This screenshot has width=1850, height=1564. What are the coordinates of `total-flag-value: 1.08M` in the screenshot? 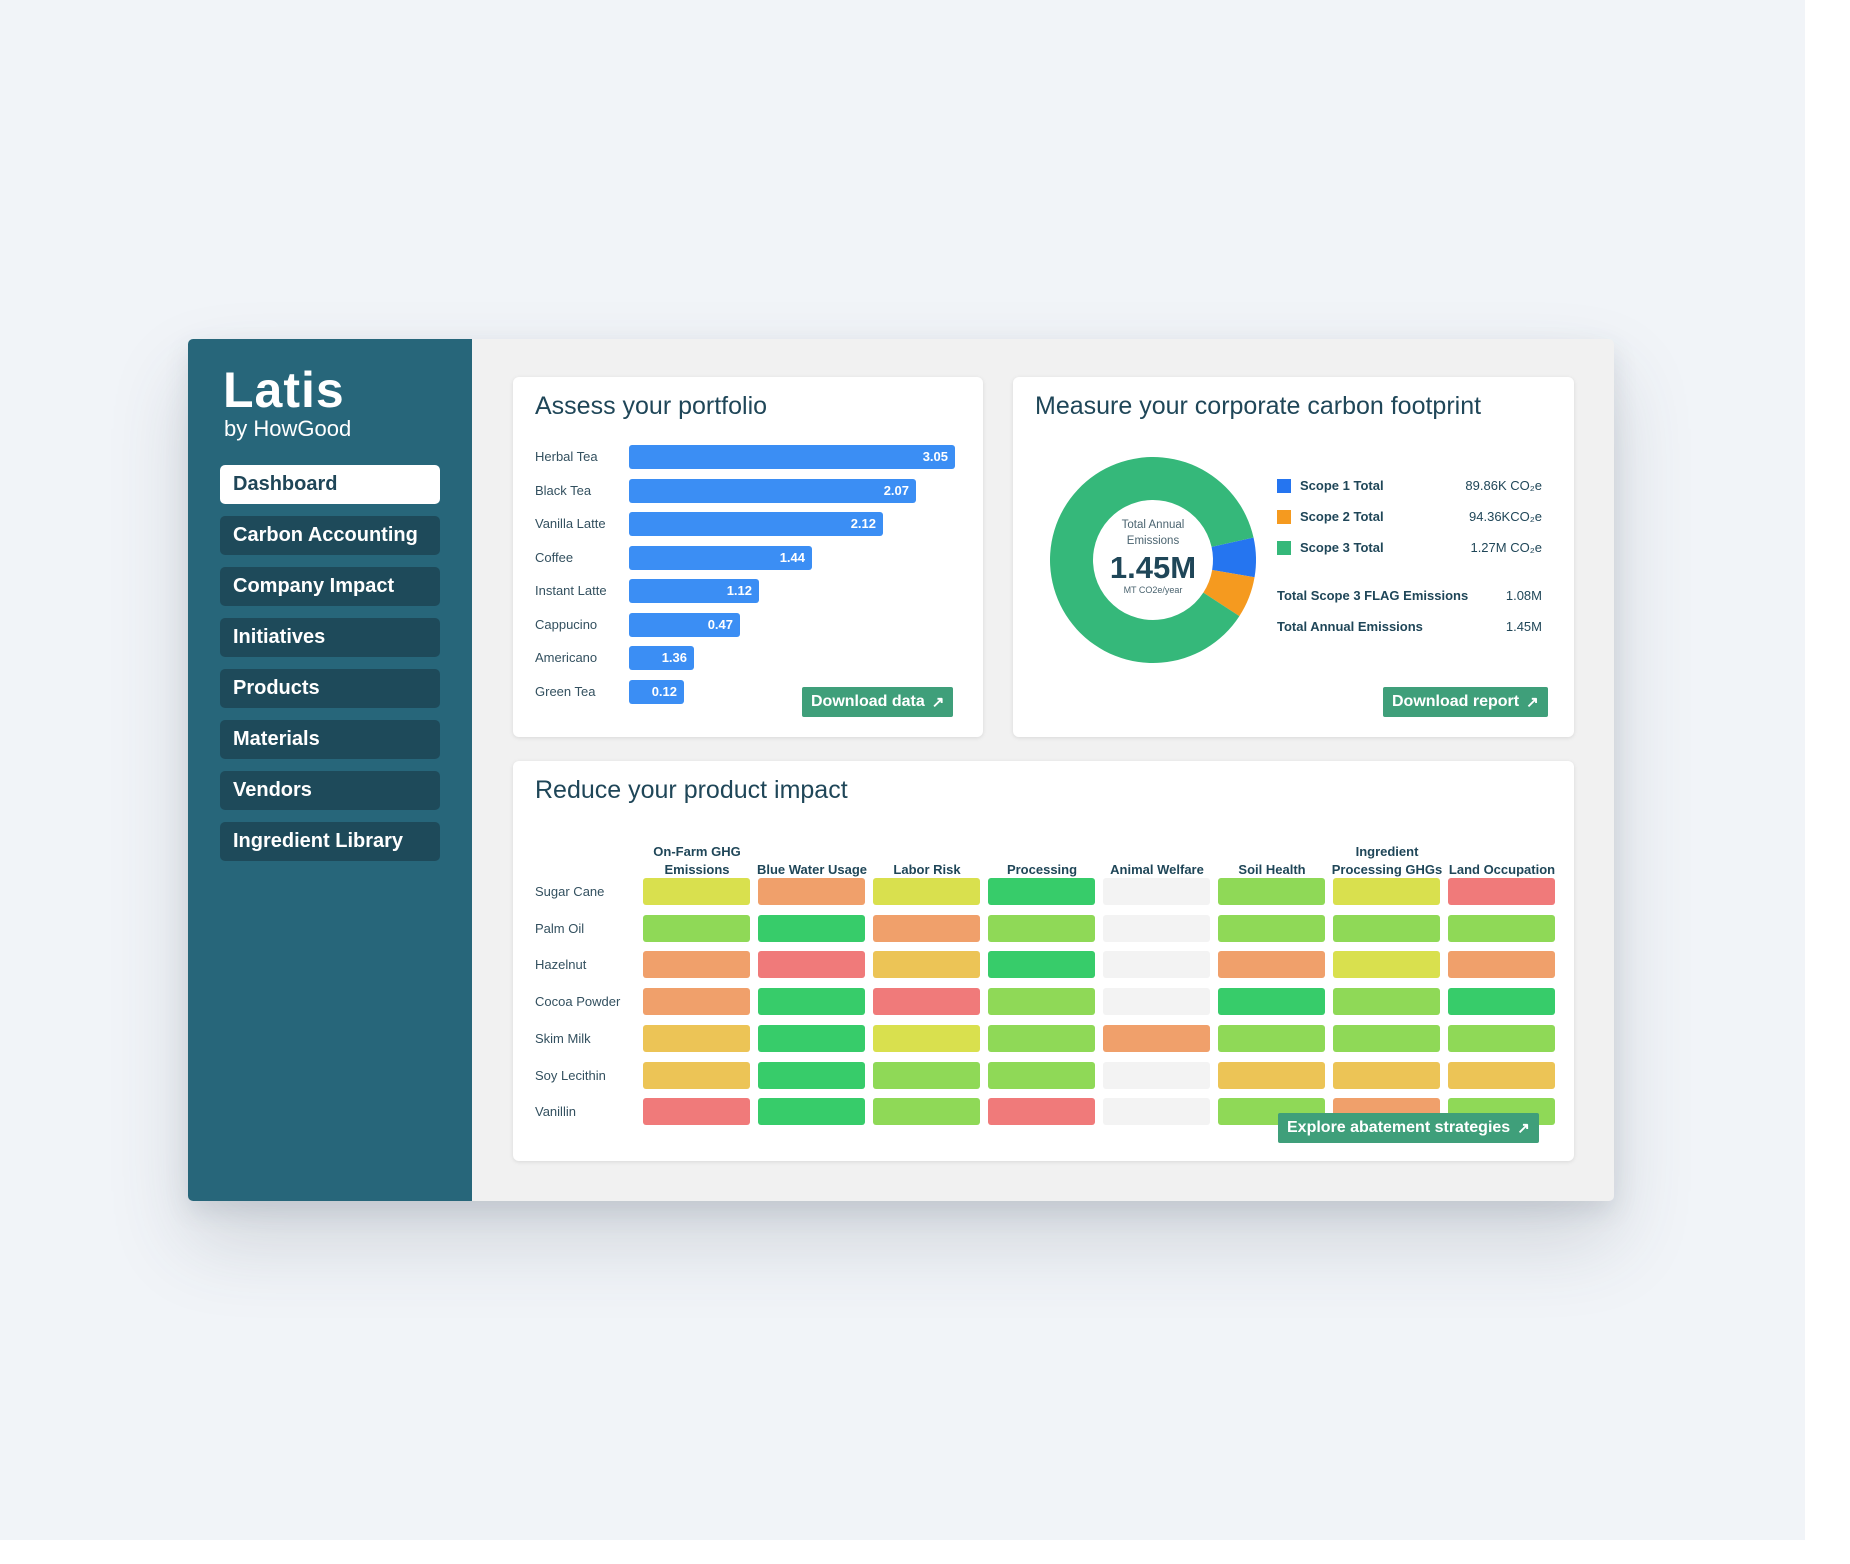 It's located at (1523, 595).